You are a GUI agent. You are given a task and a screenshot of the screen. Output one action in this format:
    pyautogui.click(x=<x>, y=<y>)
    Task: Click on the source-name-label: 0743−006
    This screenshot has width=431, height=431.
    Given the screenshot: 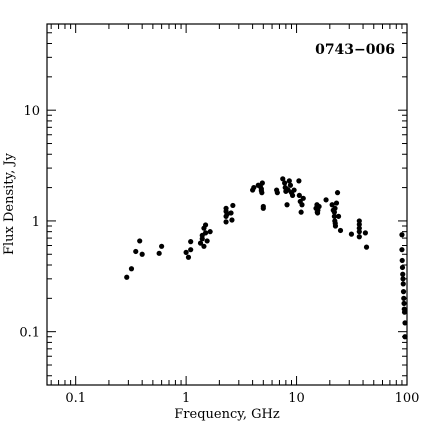 What is the action you would take?
    pyautogui.click(x=355, y=50)
    